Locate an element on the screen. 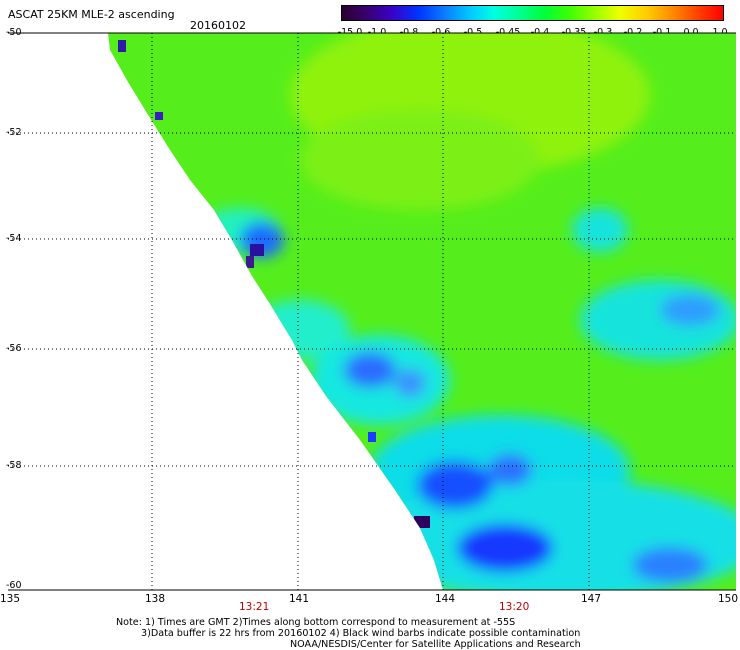 The image size is (740, 650). lat-label: -58 is located at coordinates (14, 465).